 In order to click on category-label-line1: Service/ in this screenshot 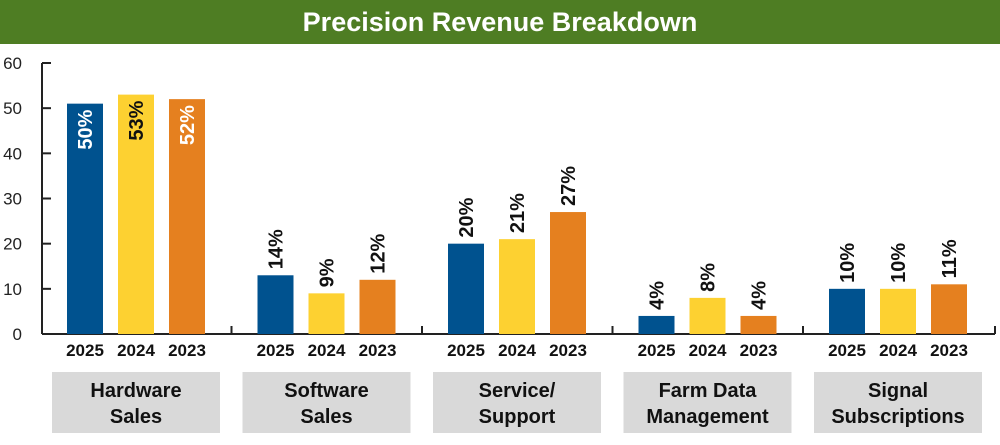, I will do `click(517, 391)`.